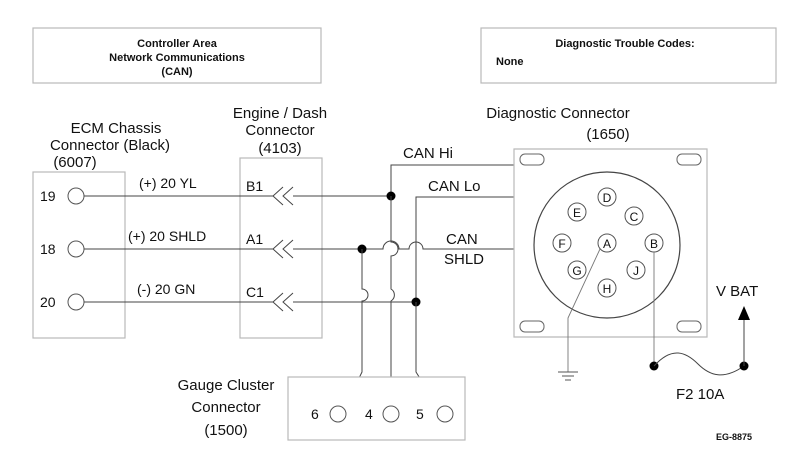 This screenshot has height=467, width=800. Describe the element at coordinates (168, 183) in the screenshot. I see `wire-label-yl: (+) 20 YL` at that location.